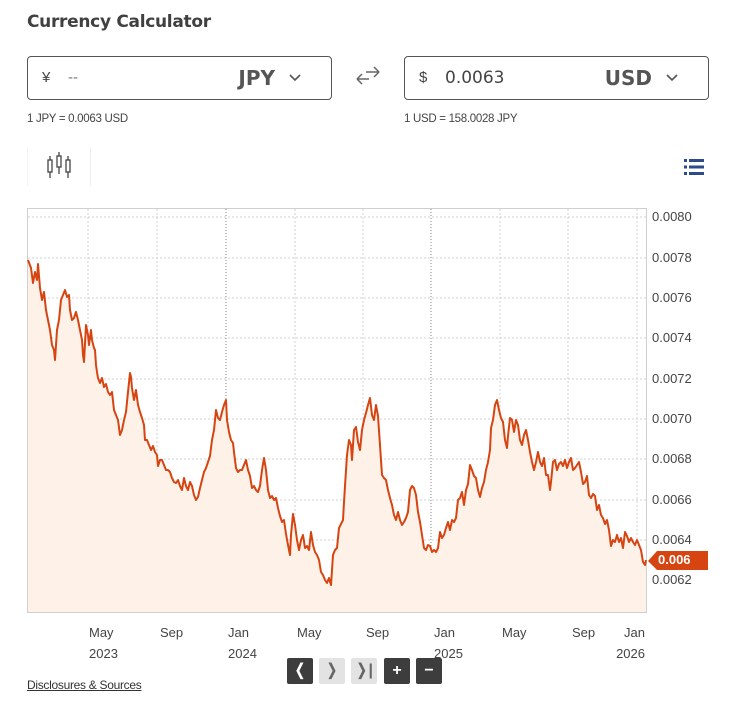 This screenshot has height=705, width=745. Describe the element at coordinates (672, 458) in the screenshot. I see `y-tick: 0.0068` at that location.